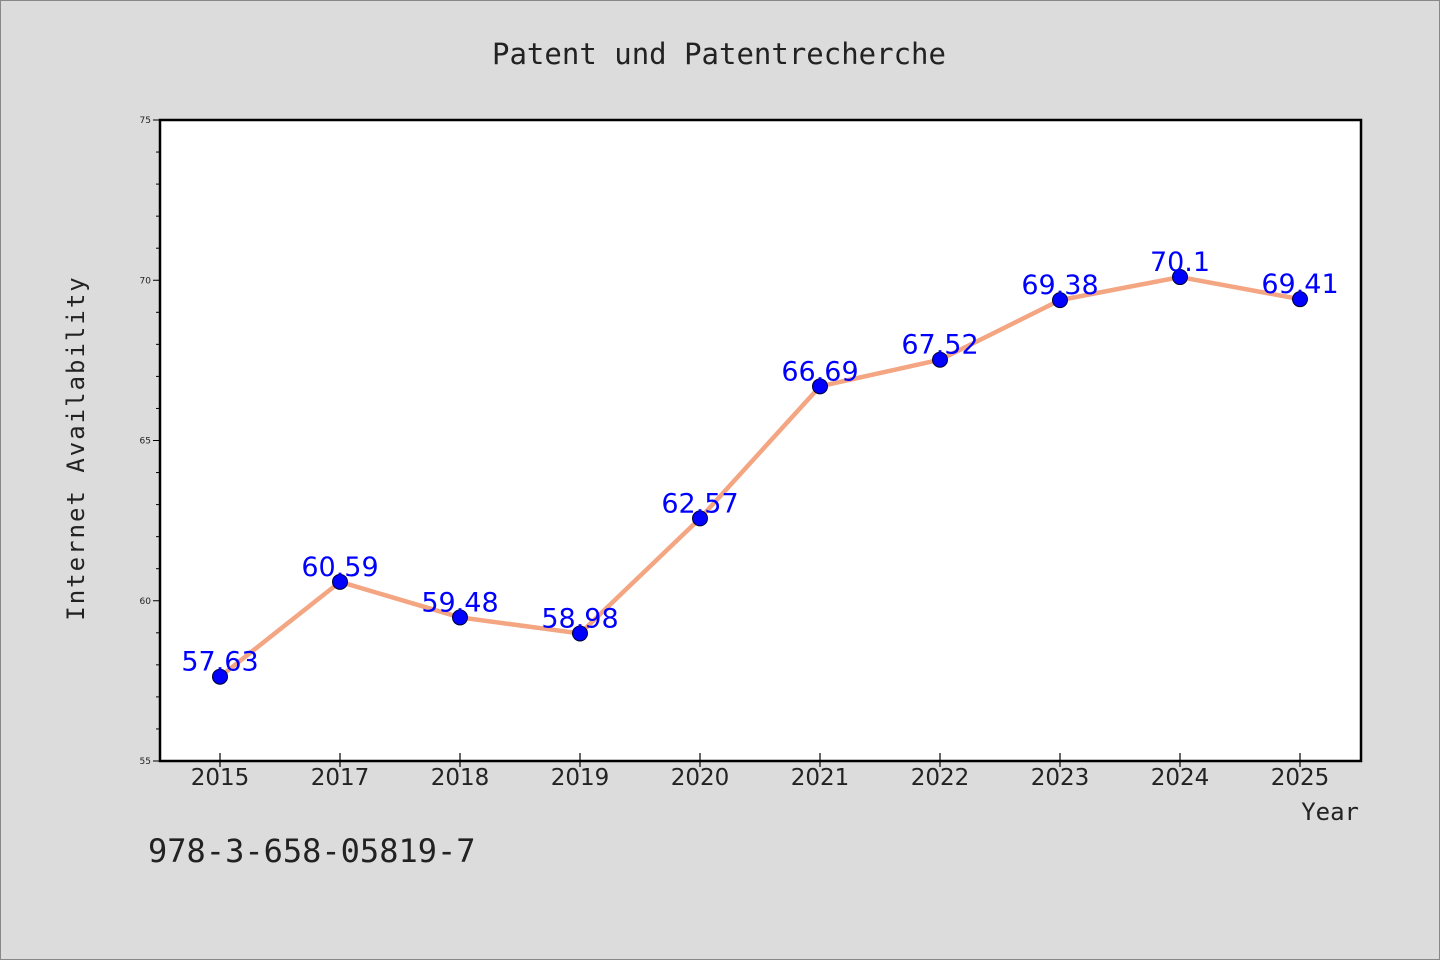  Describe the element at coordinates (820, 778) in the screenshot. I see `x-tick-label: 2021` at that location.